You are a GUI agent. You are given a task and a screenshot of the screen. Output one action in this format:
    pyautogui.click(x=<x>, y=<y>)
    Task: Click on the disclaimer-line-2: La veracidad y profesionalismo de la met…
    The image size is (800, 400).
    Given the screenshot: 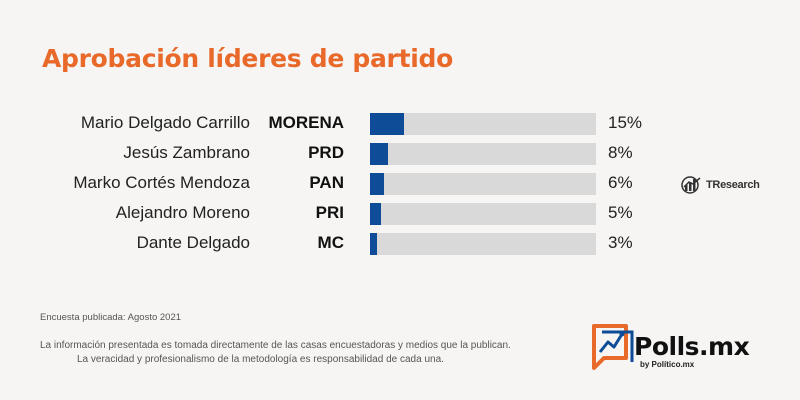 What is the action you would take?
    pyautogui.click(x=260, y=359)
    